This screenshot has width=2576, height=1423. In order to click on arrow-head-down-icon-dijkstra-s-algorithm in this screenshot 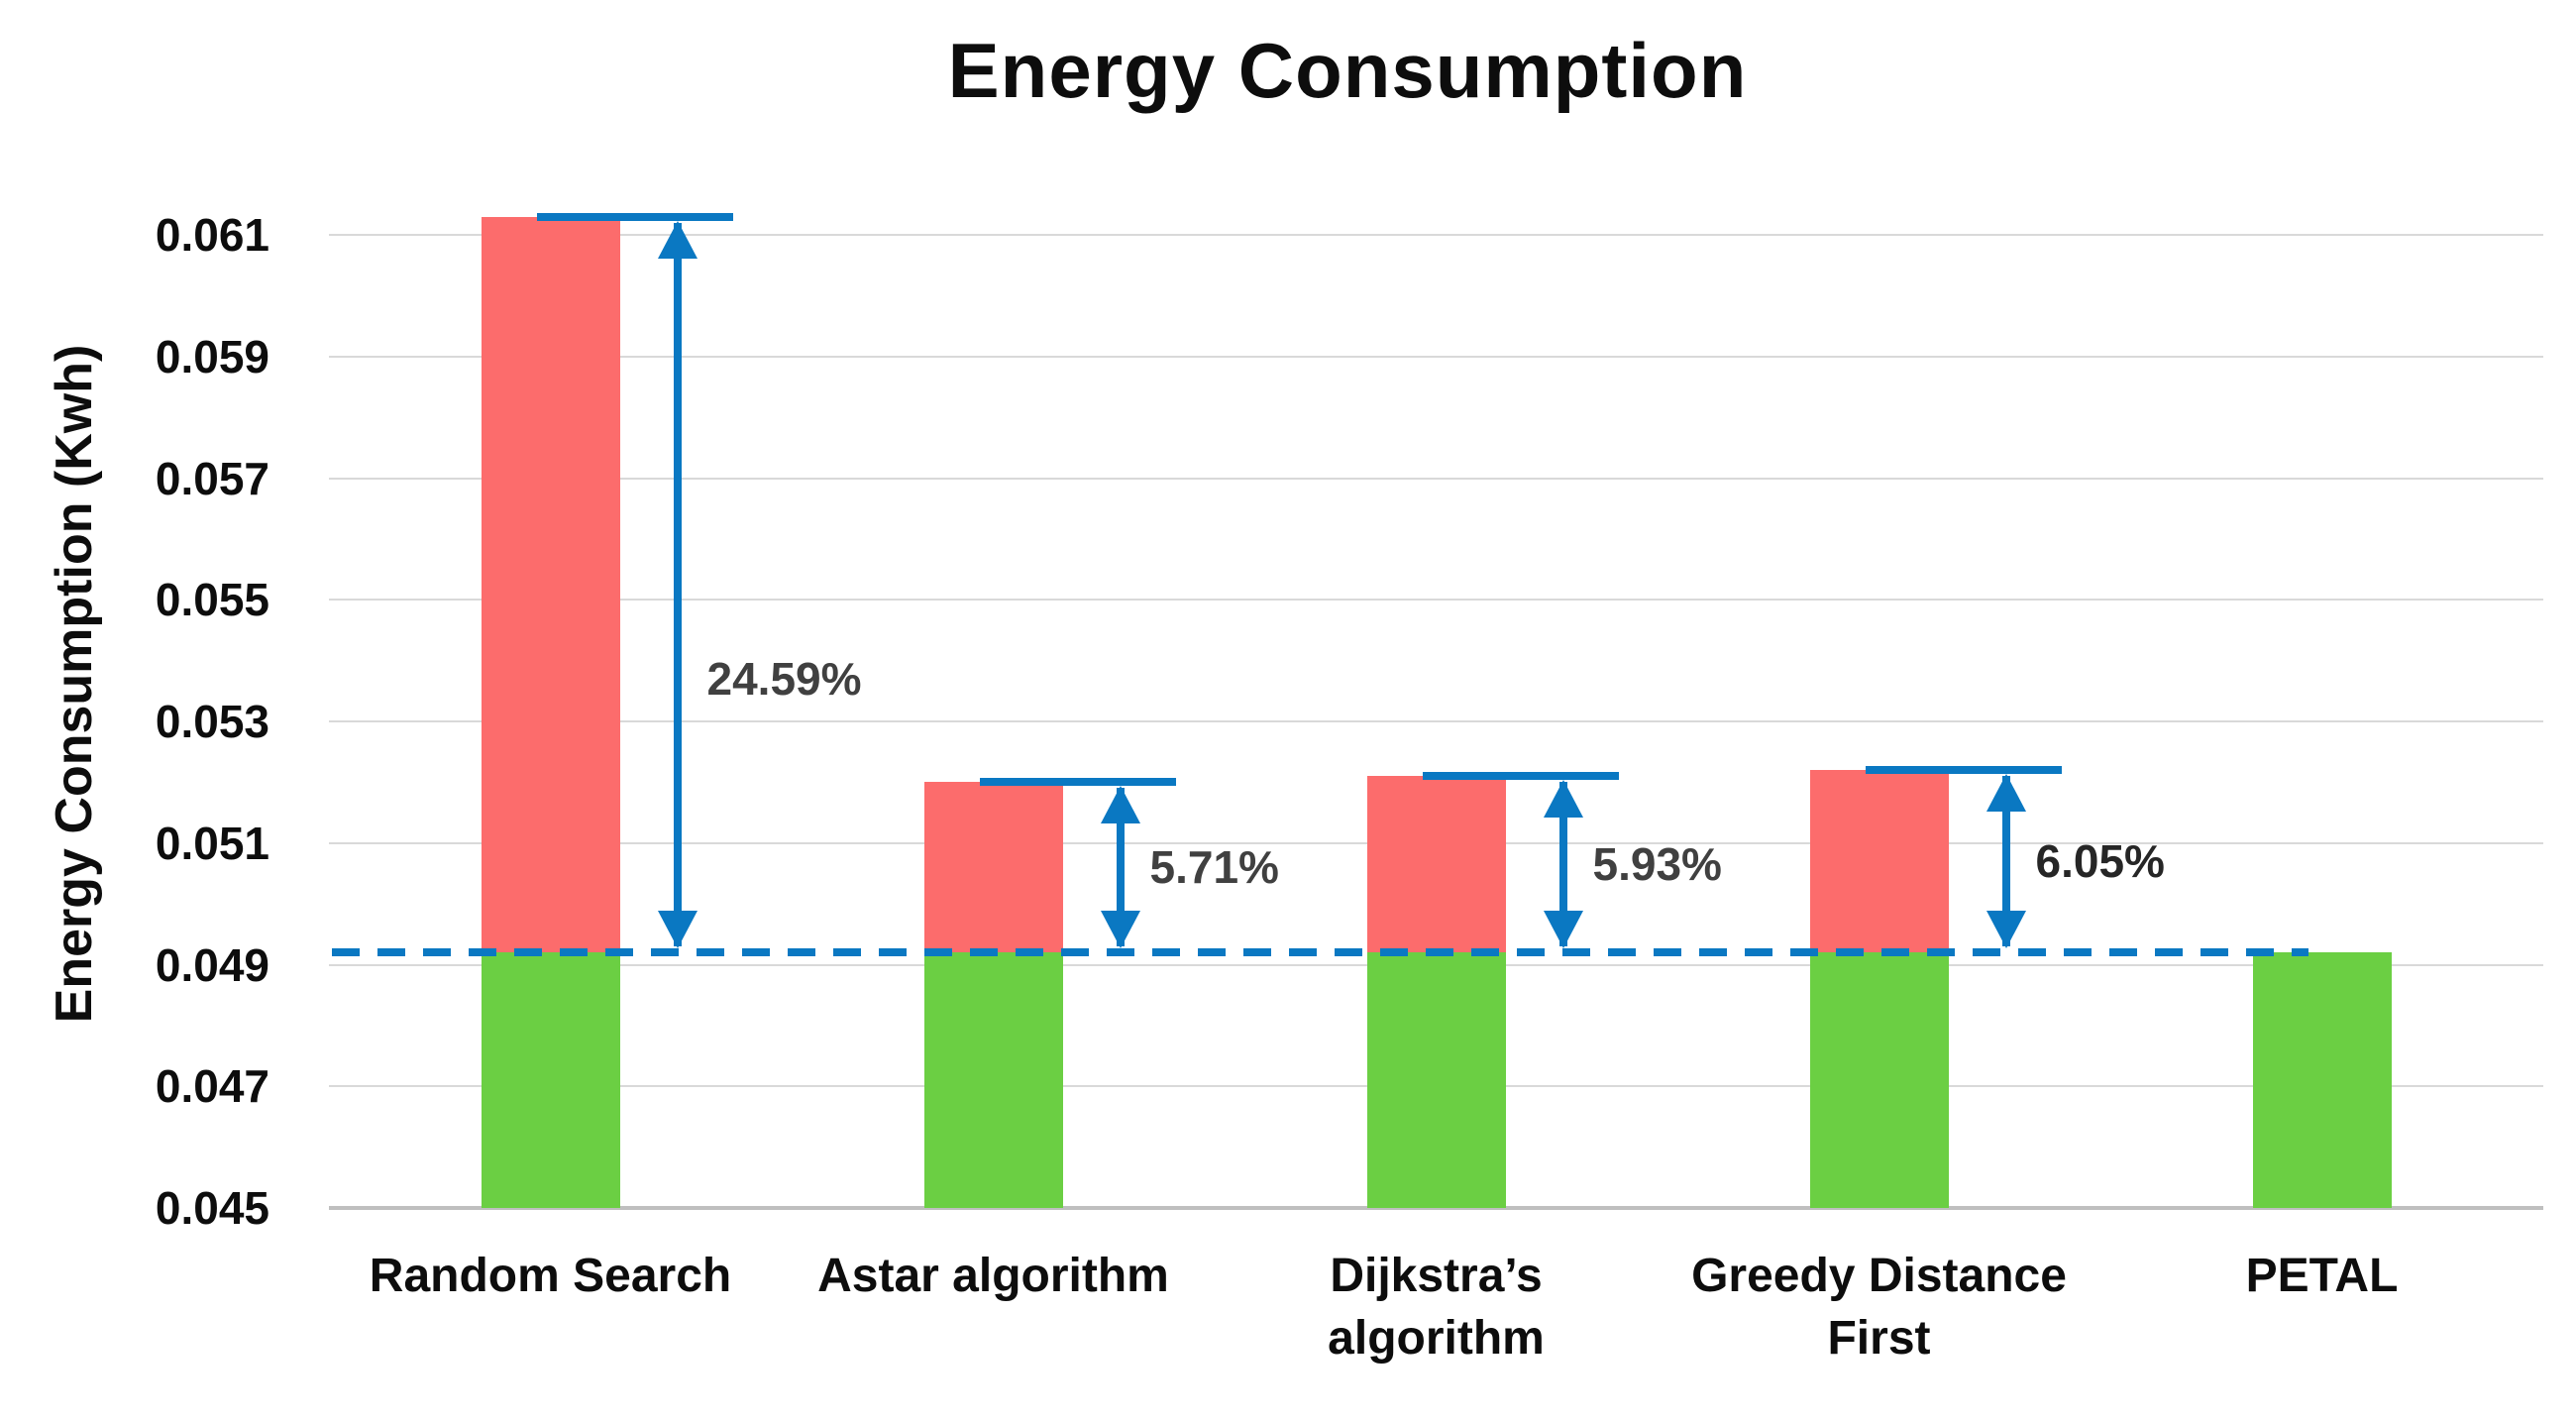, I will do `click(1563, 930)`.